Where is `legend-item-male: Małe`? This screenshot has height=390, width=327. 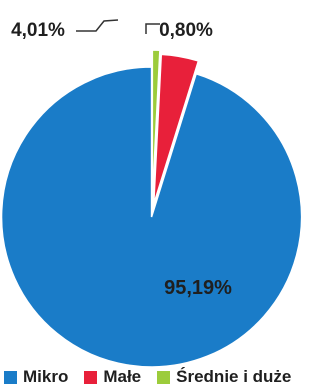
legend-item-male: Małe is located at coordinates (112, 377).